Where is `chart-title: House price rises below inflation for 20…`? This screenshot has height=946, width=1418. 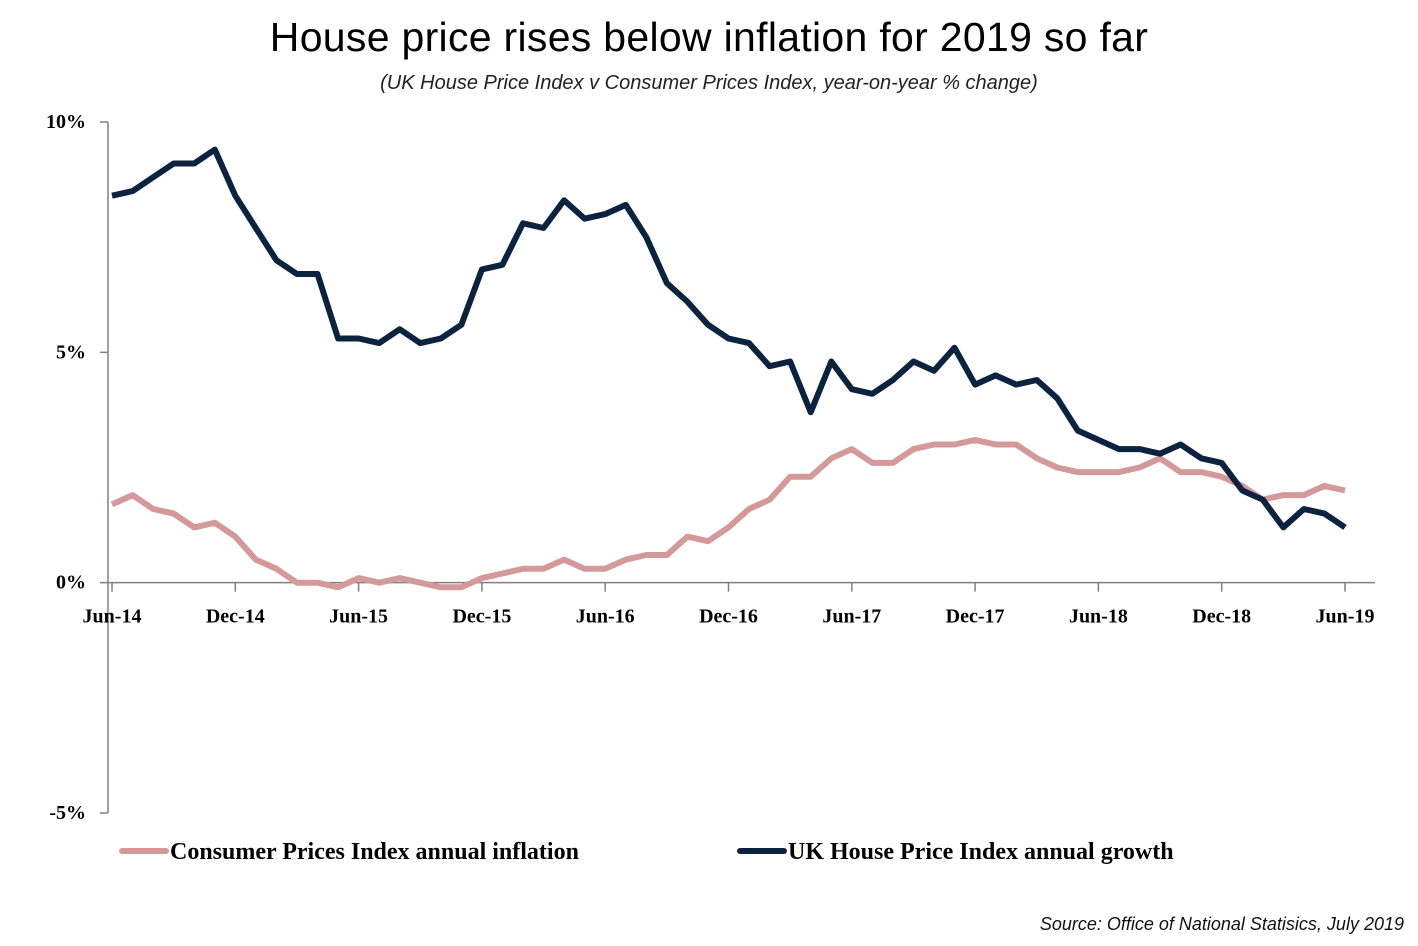 chart-title: House price rises below inflation for 20… is located at coordinates (709, 37).